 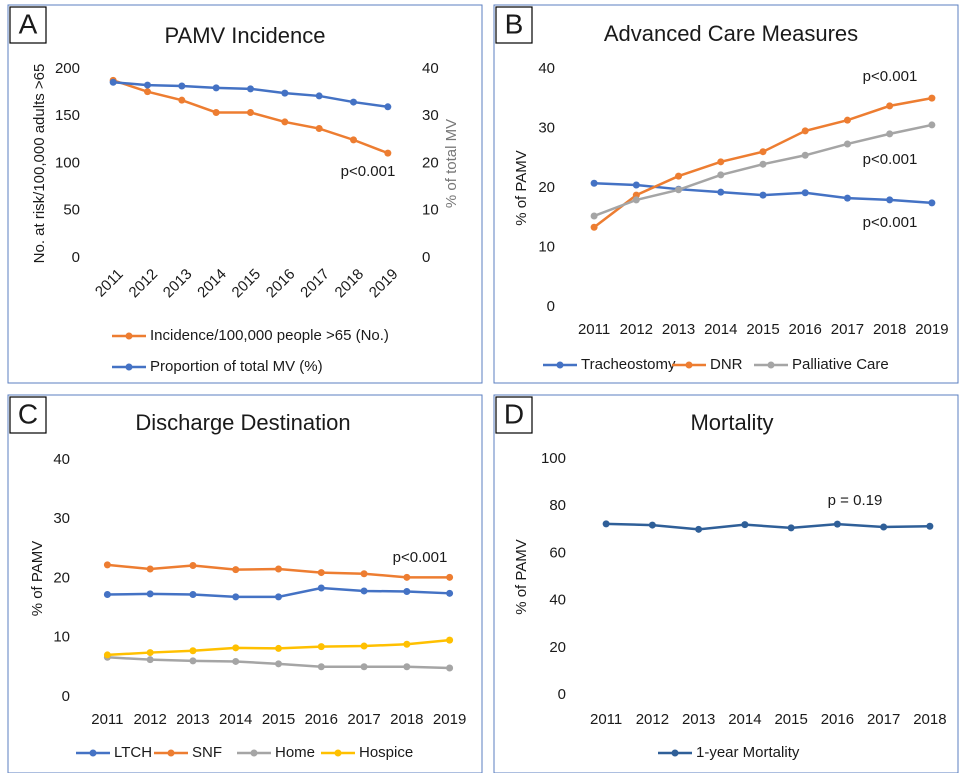 What do you see at coordinates (451, 163) in the screenshot?
I see `y2-axis-label: % of total MV` at bounding box center [451, 163].